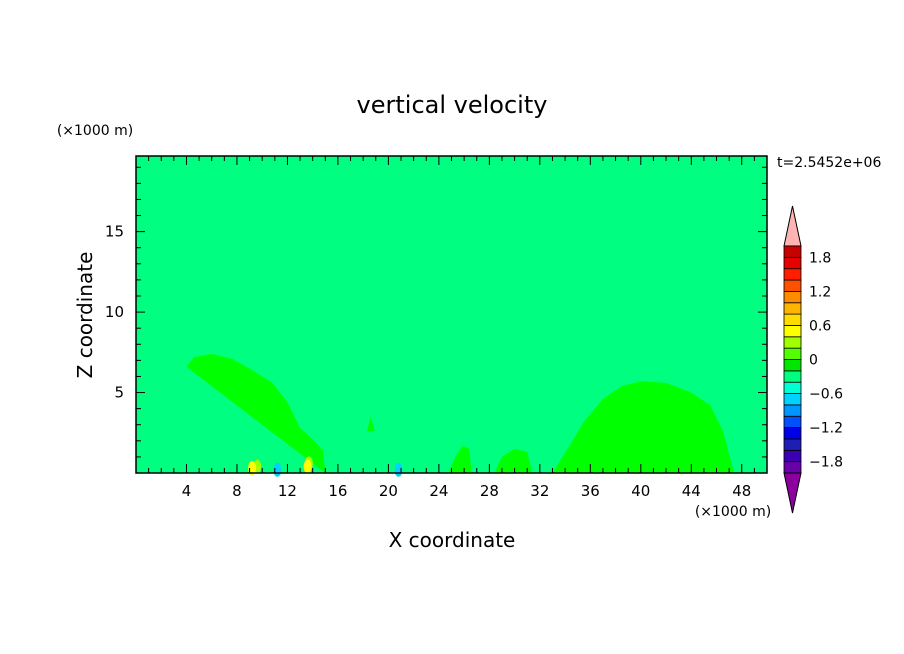 The image size is (904, 654). Describe the element at coordinates (438, 491) in the screenshot. I see `x-tick-label: 24` at that location.